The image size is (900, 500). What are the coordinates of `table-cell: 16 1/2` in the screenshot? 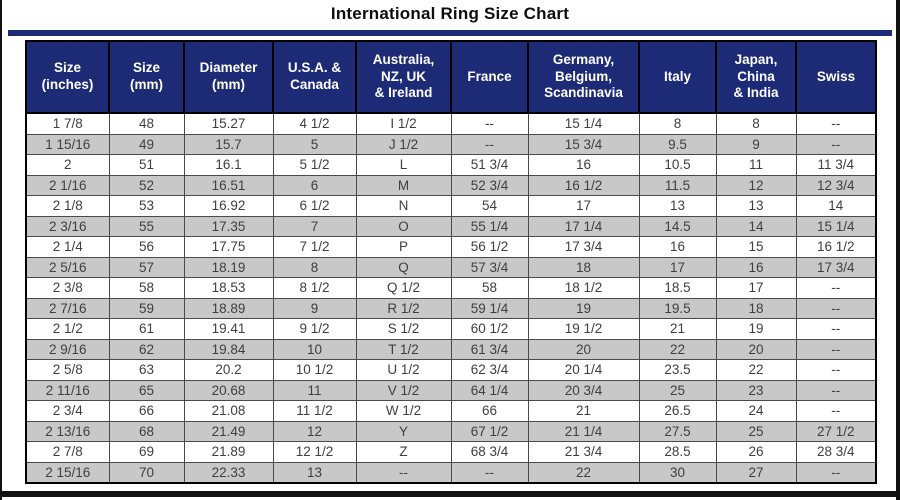 It's located at (836, 247).